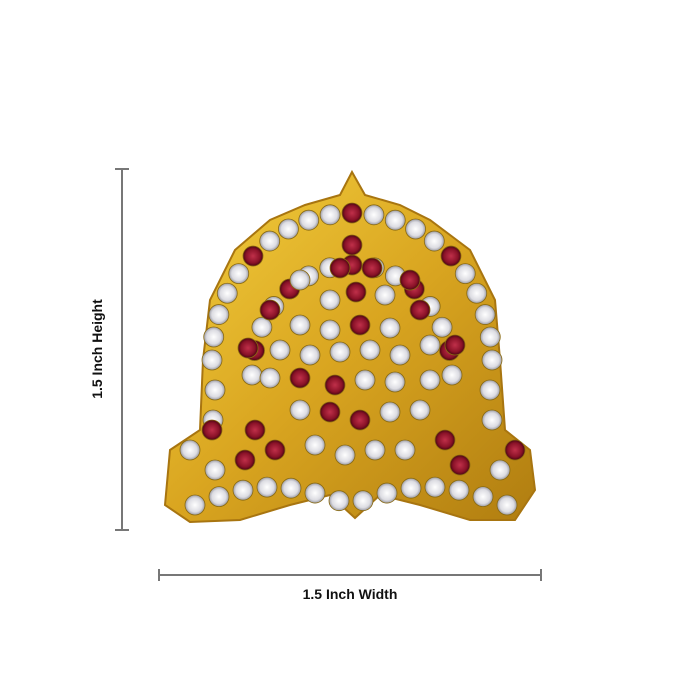  I want to click on width-line-right-cap, so click(541, 575).